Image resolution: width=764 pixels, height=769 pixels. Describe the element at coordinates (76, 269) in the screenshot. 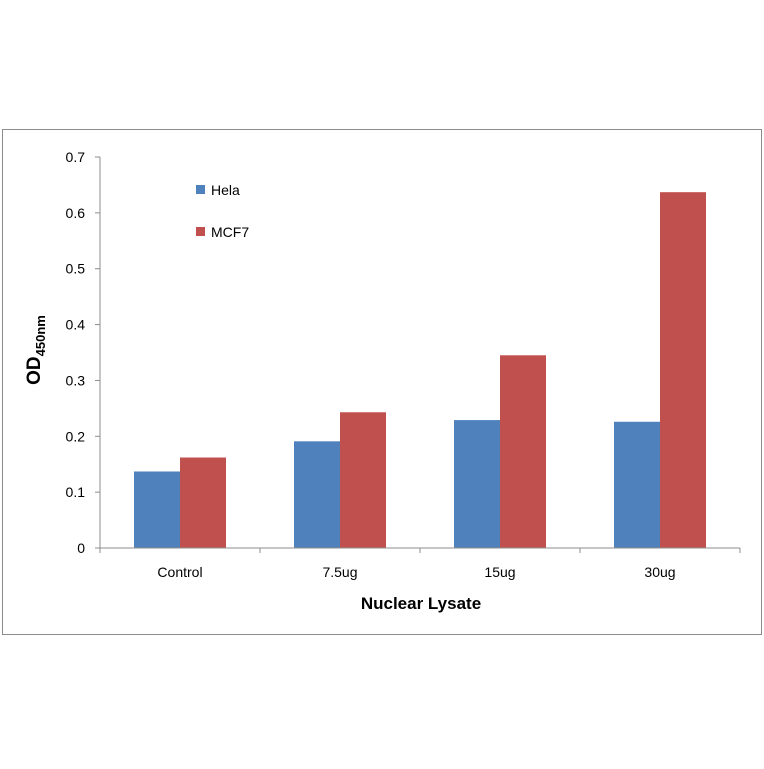

I see `y-tick-label-5: 0.5` at that location.